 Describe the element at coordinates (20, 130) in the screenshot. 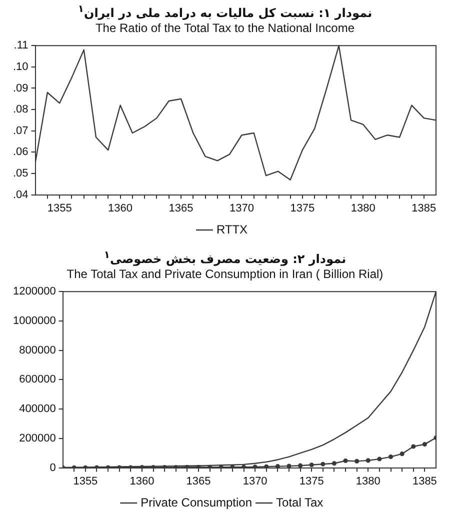

I see `y-tick-label: .07` at that location.